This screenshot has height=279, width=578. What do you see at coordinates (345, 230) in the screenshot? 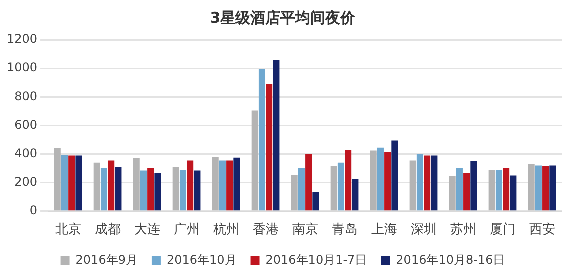
I see `x-tick-label: 青岛` at bounding box center [345, 230].